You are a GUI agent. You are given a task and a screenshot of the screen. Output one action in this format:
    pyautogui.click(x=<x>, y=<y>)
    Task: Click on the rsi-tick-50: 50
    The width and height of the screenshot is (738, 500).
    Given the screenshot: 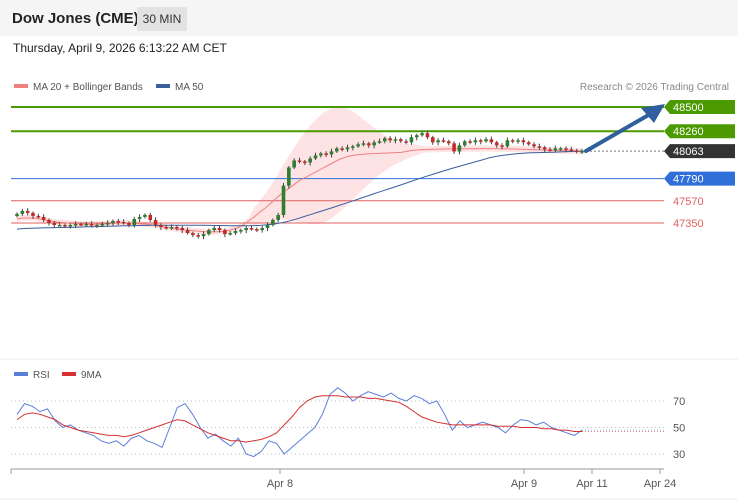 What is the action you would take?
    pyautogui.click(x=679, y=429)
    